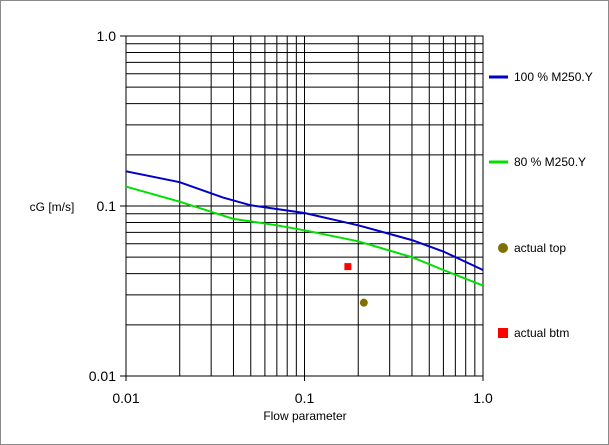 The image size is (609, 445). I want to click on x-tick-label: 1.0, so click(483, 398).